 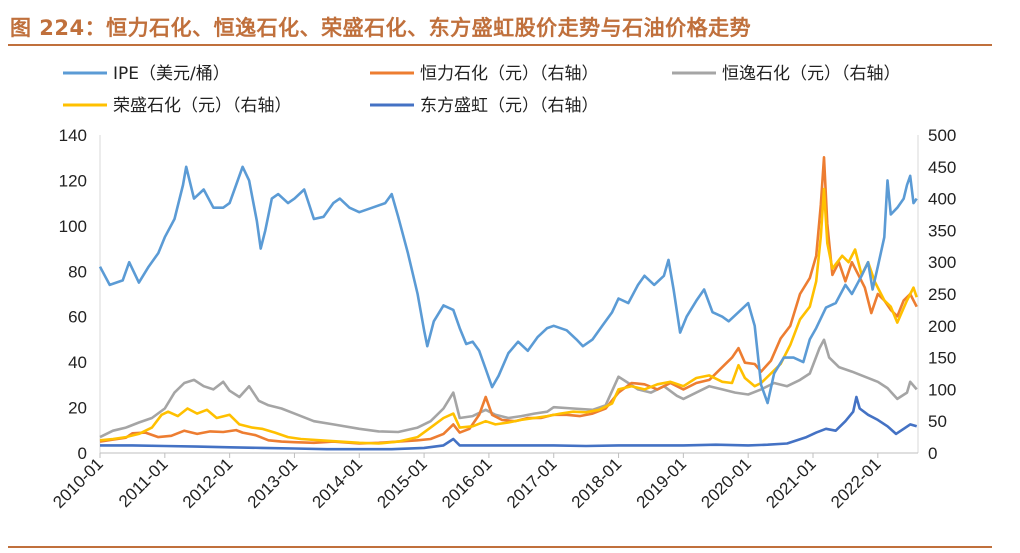 What do you see at coordinates (942, 230) in the screenshot?
I see `right-tick-label: 350` at bounding box center [942, 230].